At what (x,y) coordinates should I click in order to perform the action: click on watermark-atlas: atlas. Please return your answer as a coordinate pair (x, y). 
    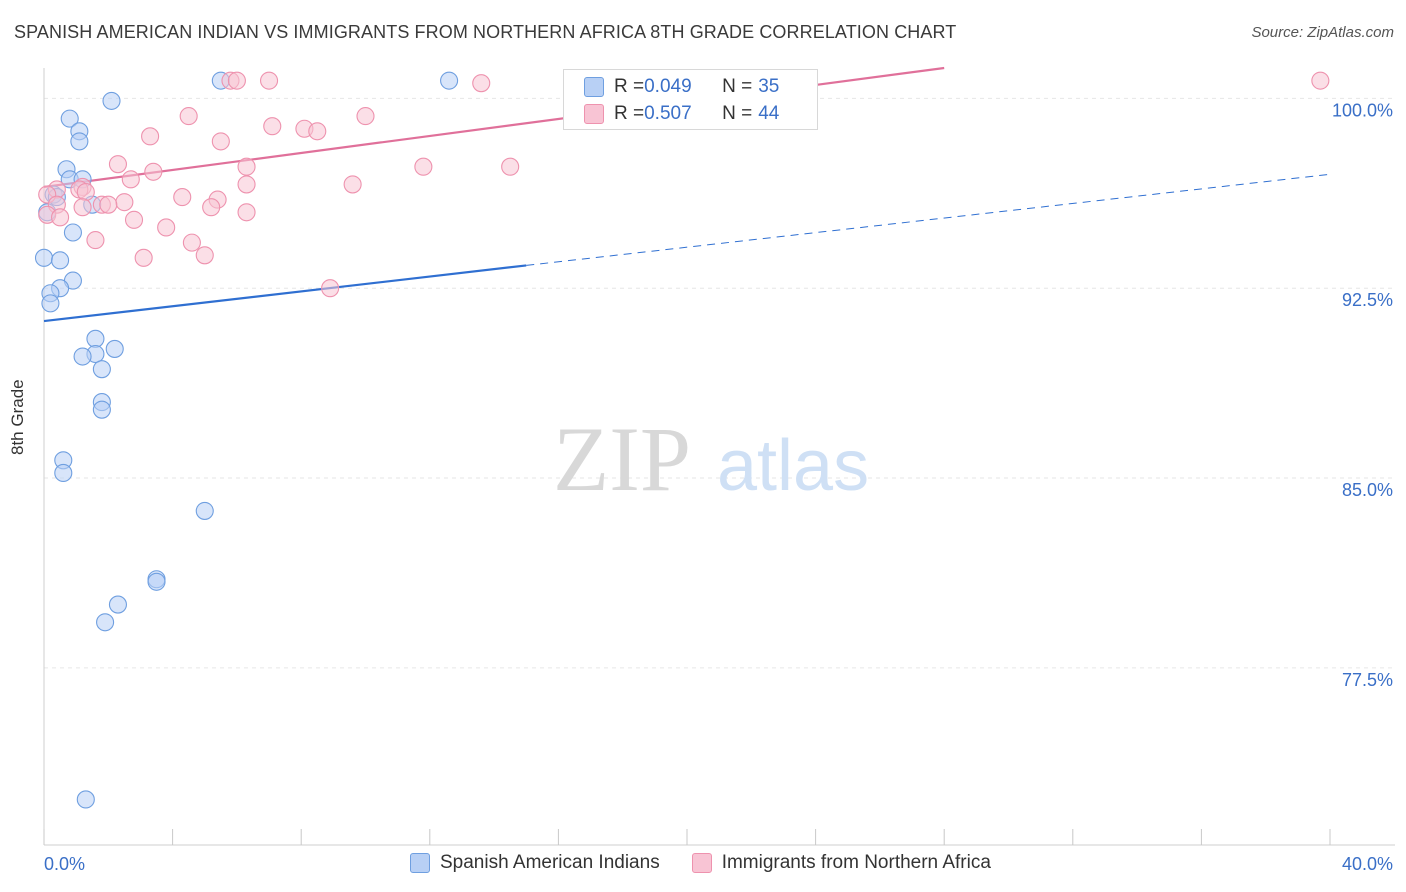
    Looking at the image, I should click on (793, 466).